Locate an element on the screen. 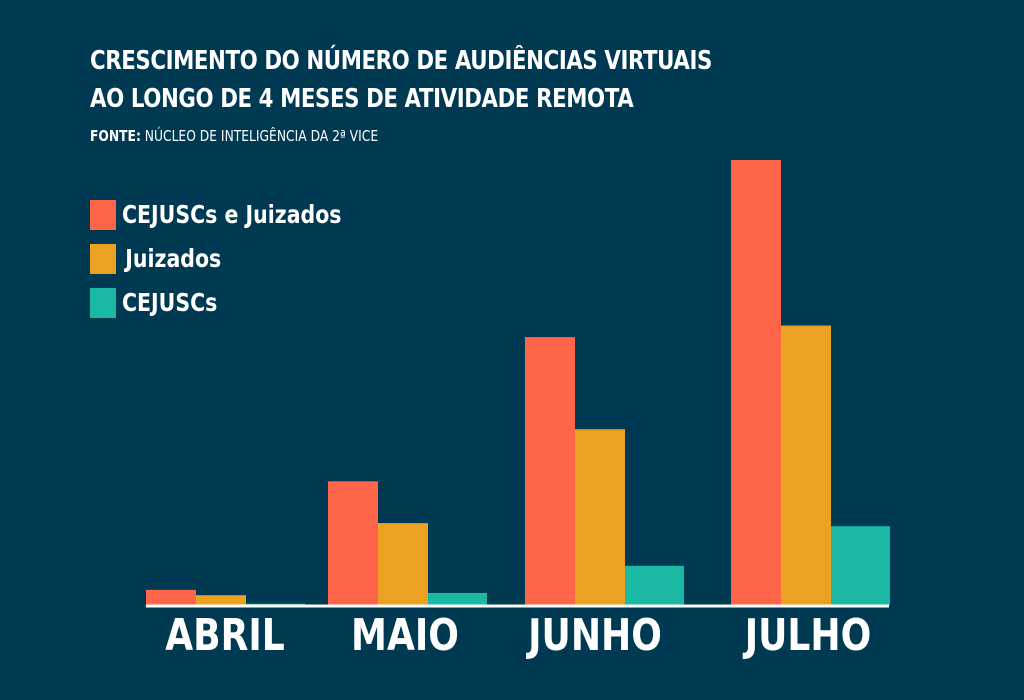 The image size is (1024, 700). x-tick-label-abril: ABRIL is located at coordinates (225, 636).